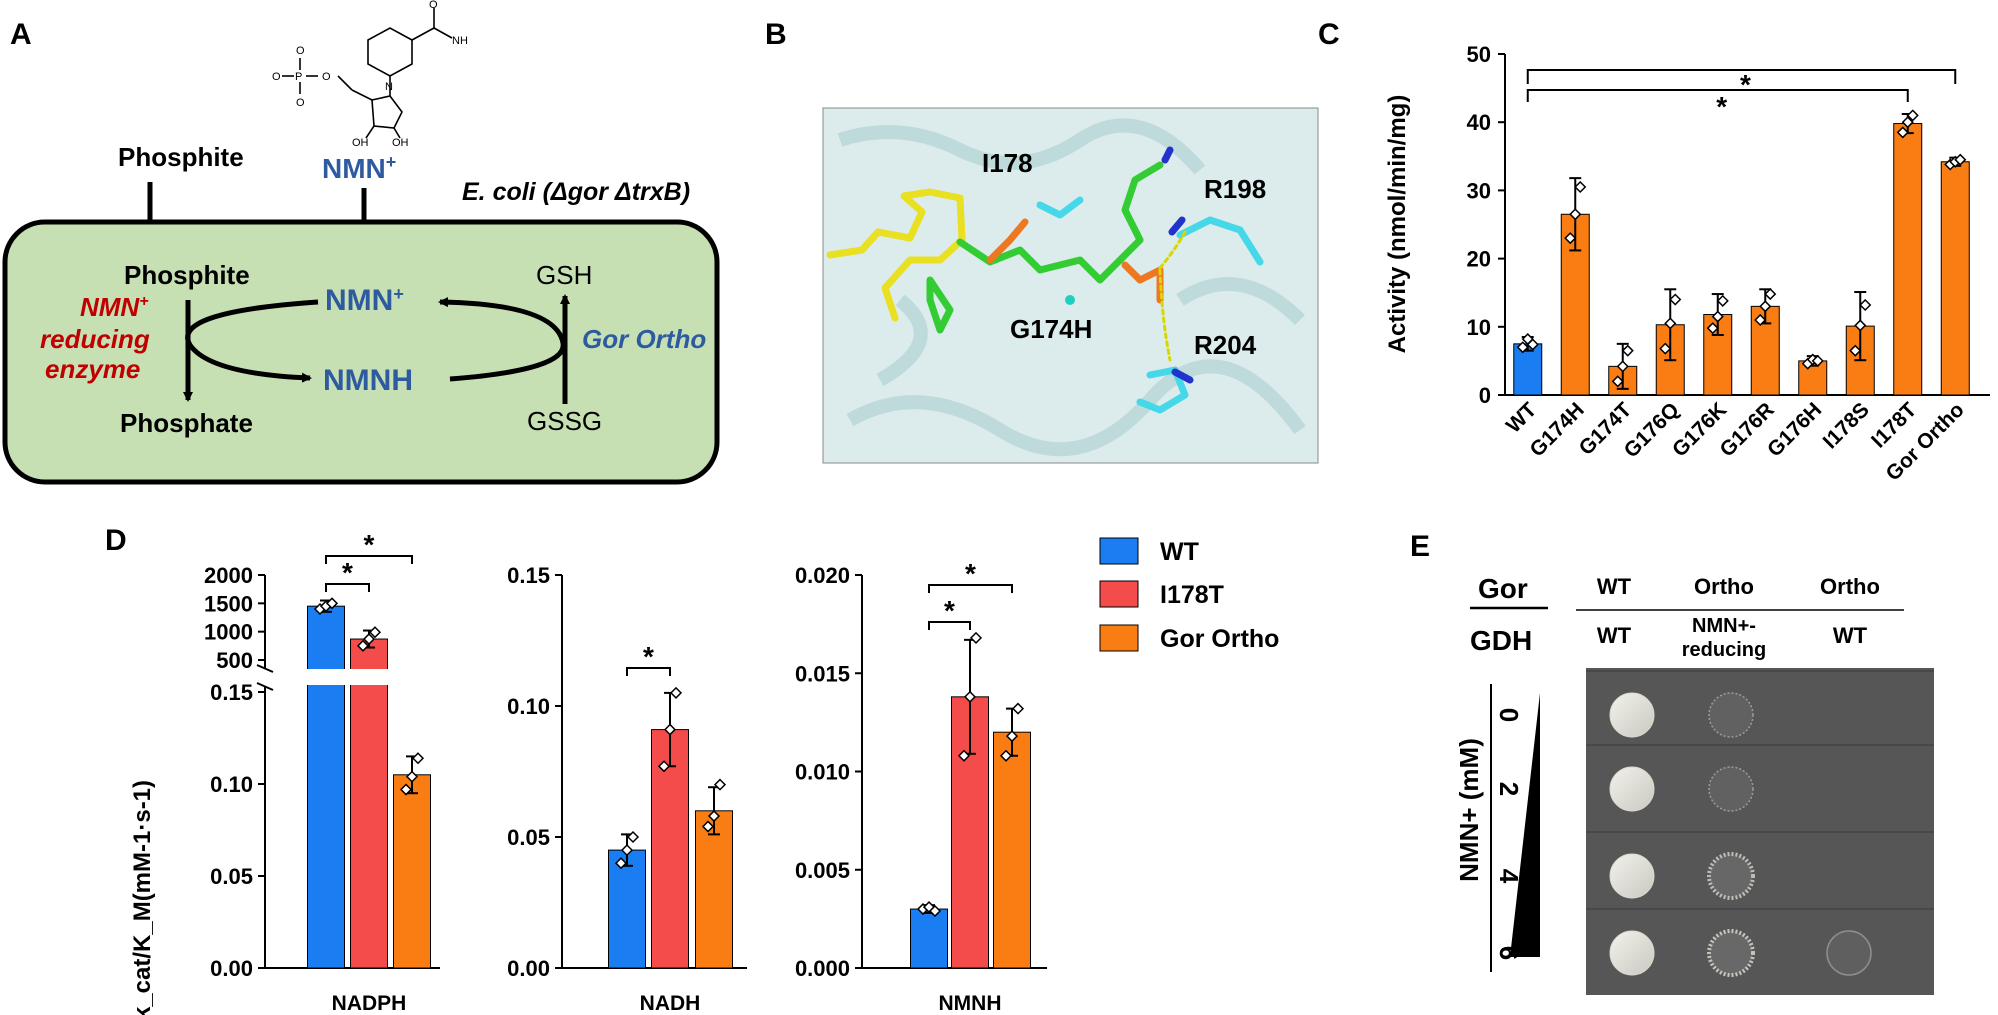 The image size is (1998, 1015). Describe the element at coordinates (1525, 825) in the screenshot. I see `concentration-gradient-wedge` at that location.